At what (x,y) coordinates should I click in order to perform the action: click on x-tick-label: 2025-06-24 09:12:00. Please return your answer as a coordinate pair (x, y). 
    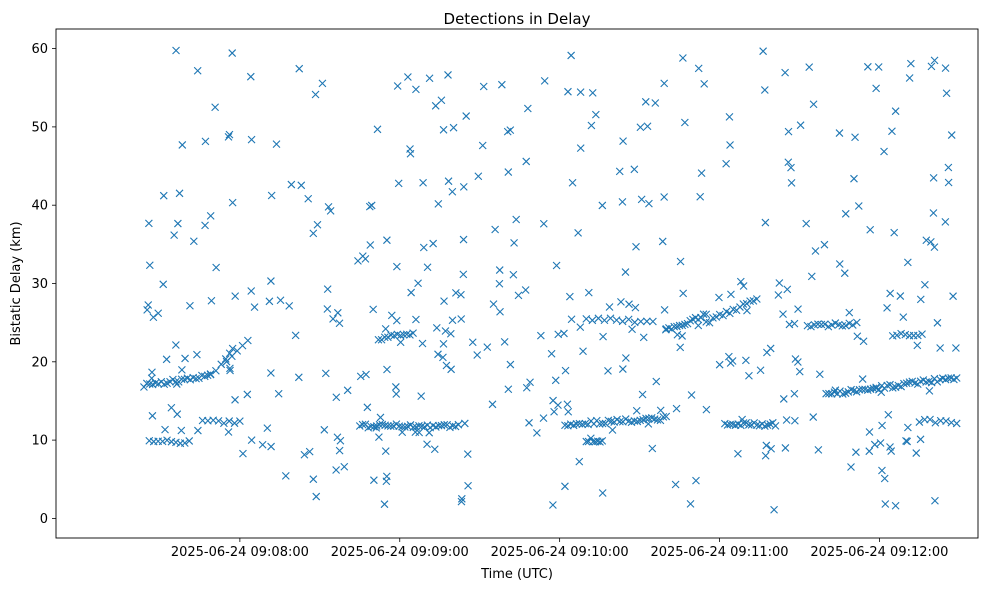
    Looking at the image, I should click on (879, 552).